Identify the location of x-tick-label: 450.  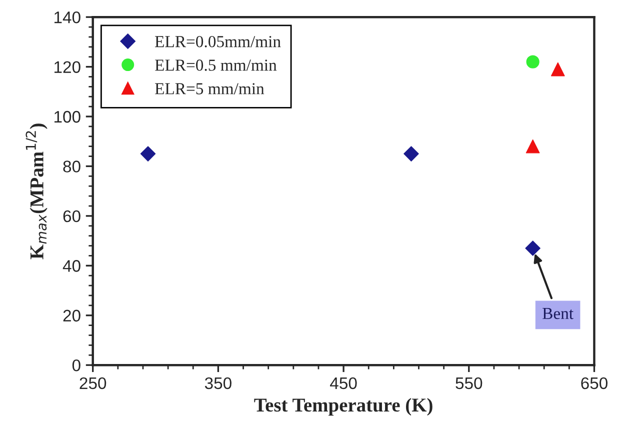
(343, 383).